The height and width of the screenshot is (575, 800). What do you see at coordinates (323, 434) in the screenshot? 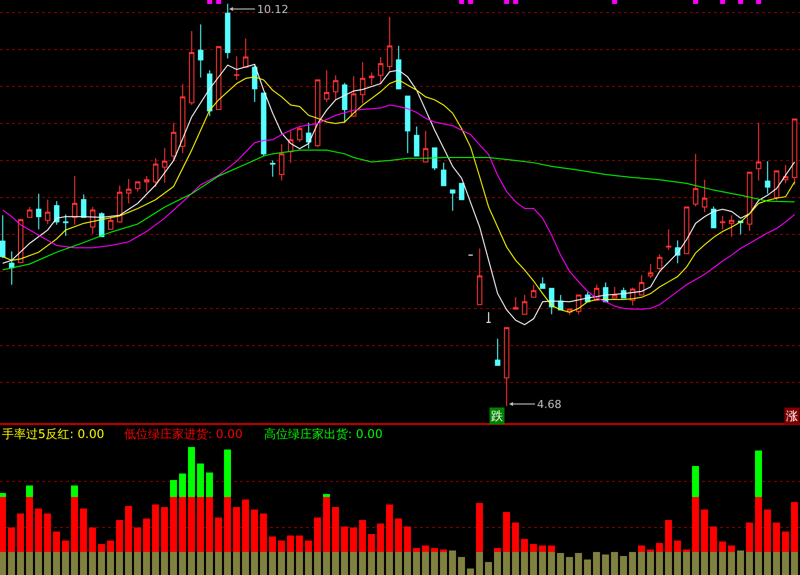
I see `text: 高位绿庄家出货: 0.00` at bounding box center [323, 434].